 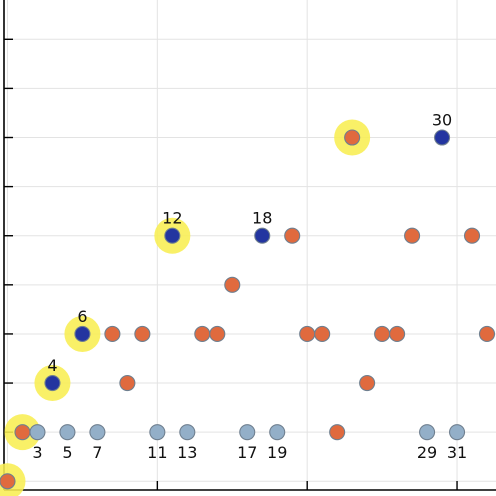 What do you see at coordinates (67, 452) in the screenshot?
I see `point-label: 5` at bounding box center [67, 452].